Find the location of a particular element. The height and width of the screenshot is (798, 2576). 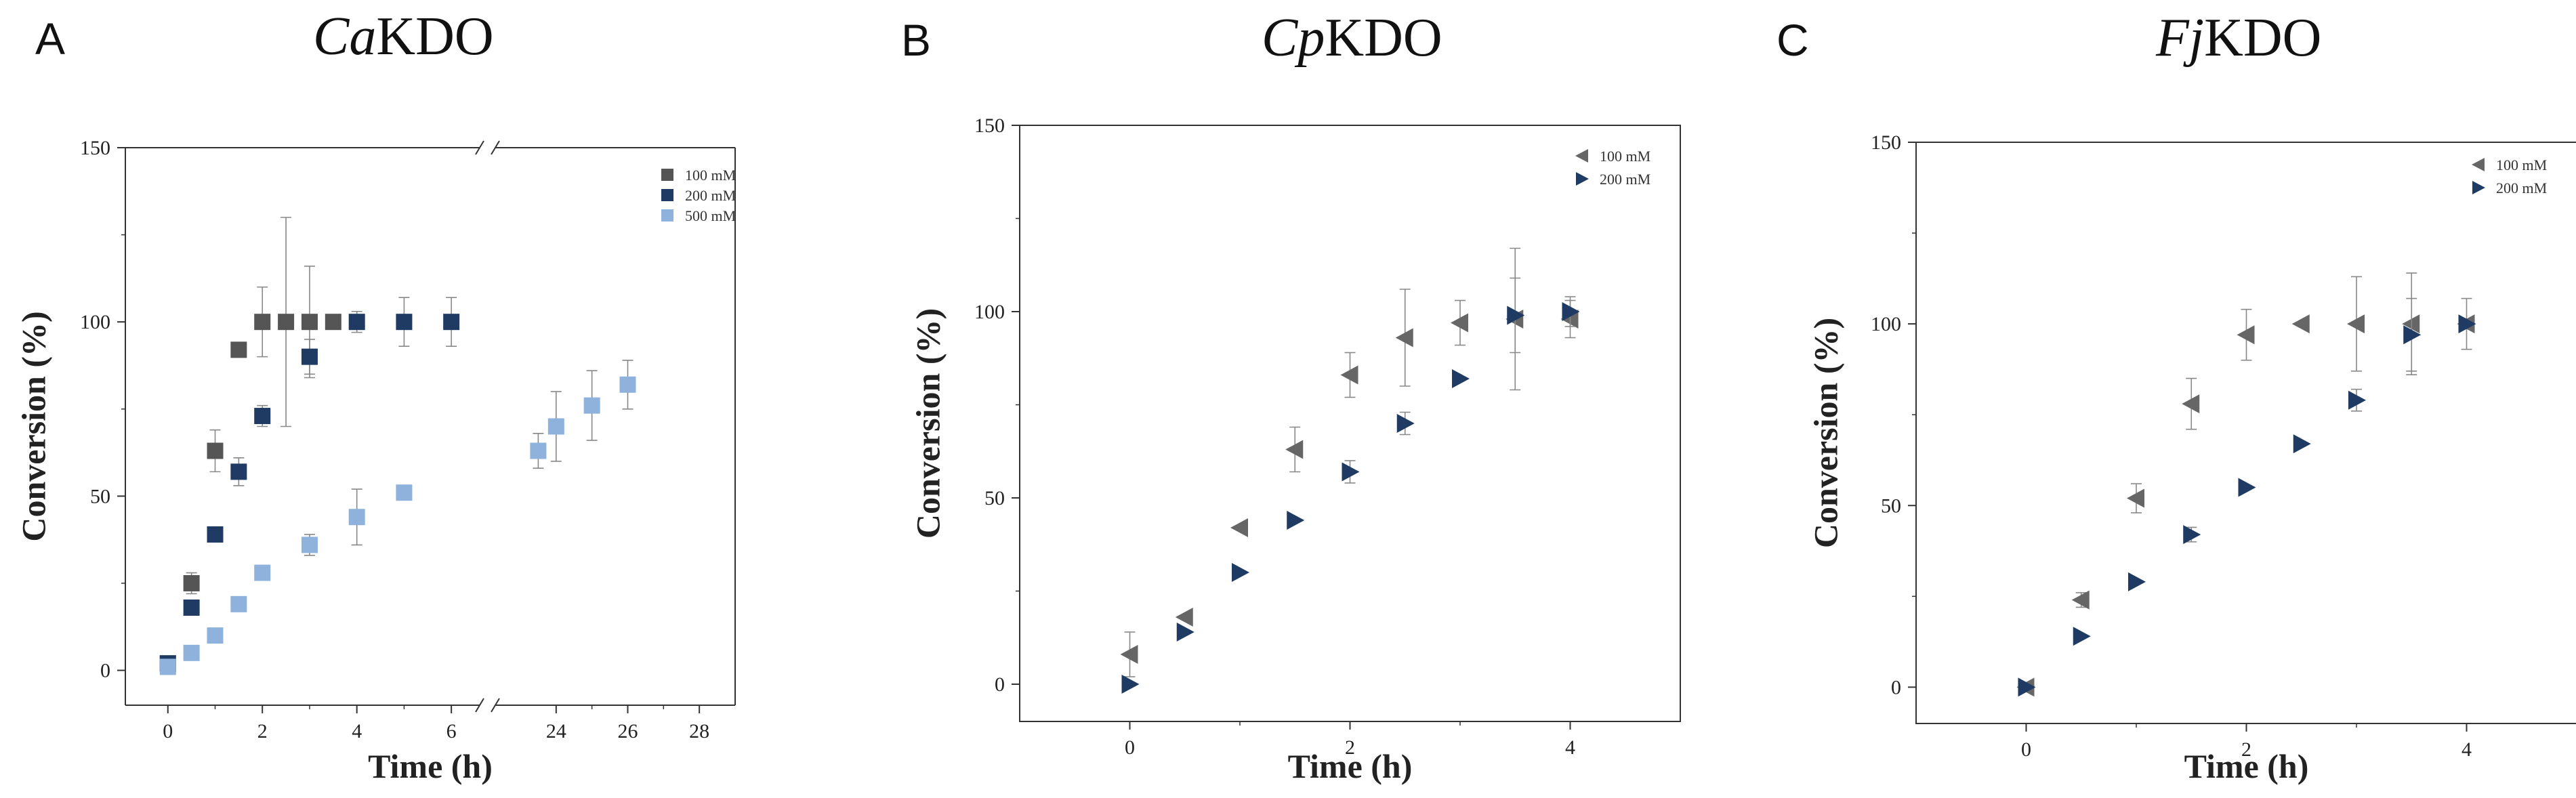

panel-title: CpKDO is located at coordinates (1352, 38).